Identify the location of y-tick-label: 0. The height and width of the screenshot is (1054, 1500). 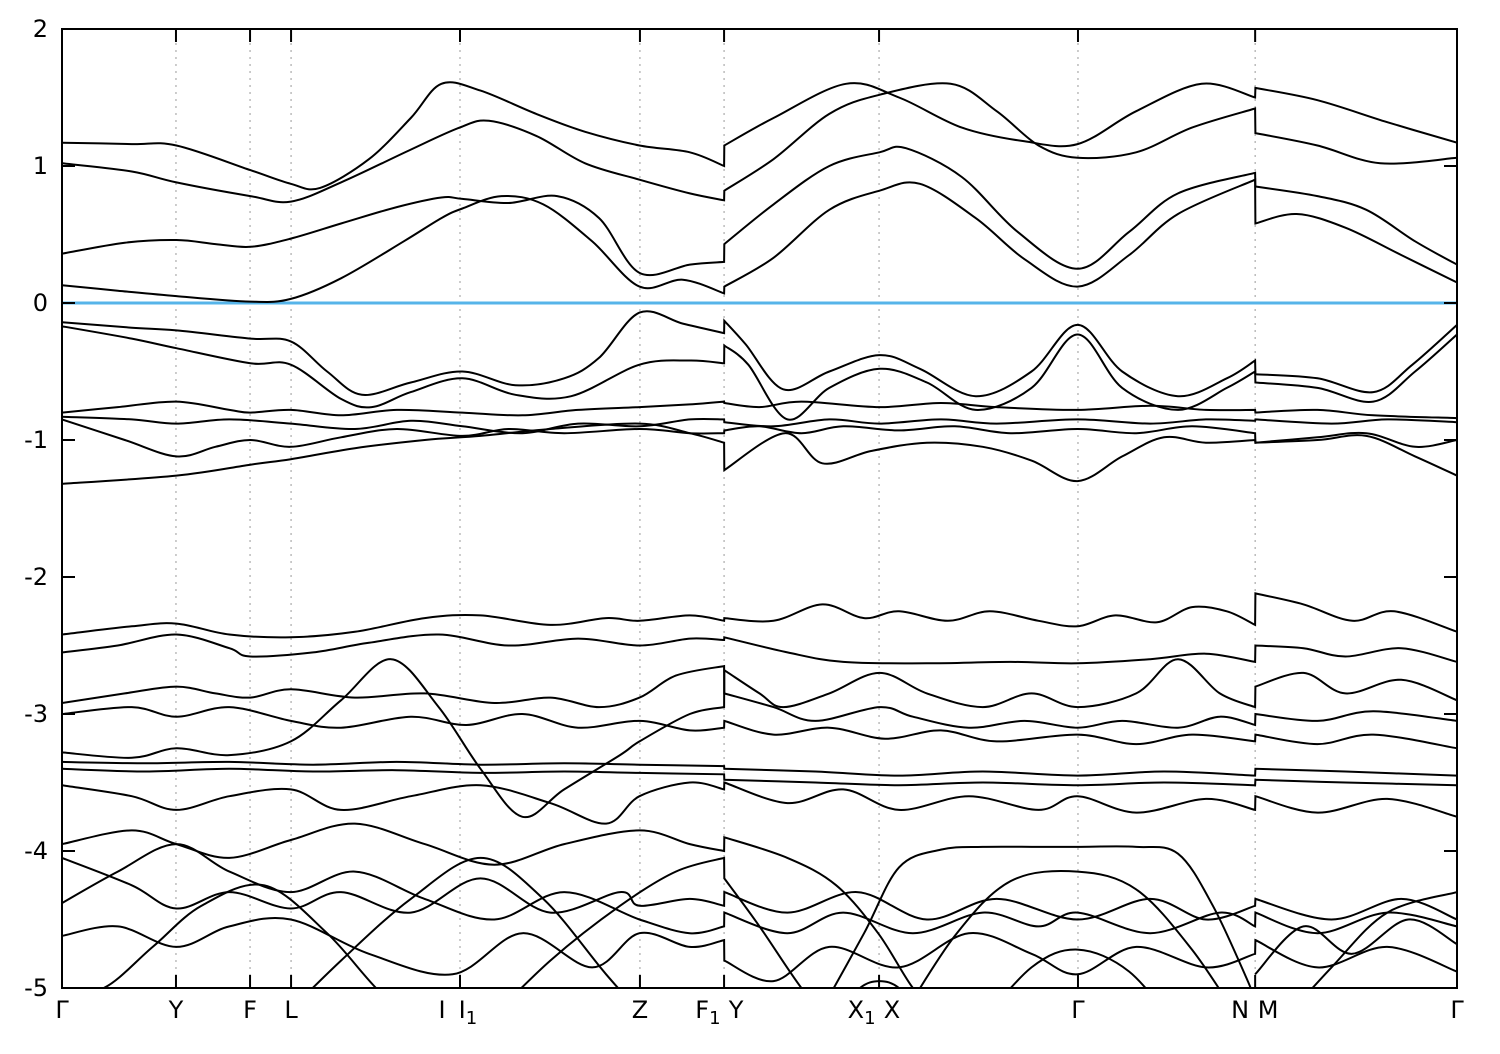
(40, 303).